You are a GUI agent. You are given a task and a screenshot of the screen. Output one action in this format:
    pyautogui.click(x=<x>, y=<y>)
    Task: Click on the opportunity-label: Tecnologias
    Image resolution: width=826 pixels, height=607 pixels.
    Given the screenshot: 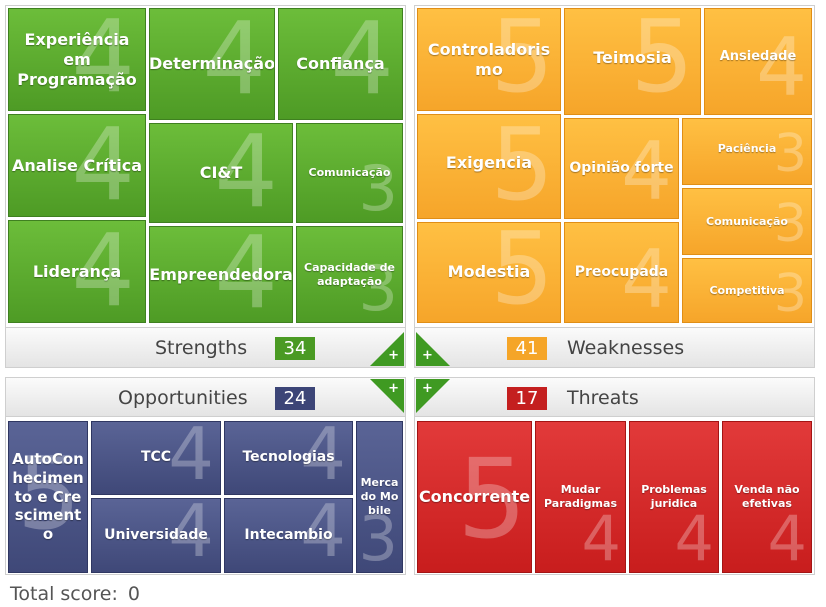 What is the action you would take?
    pyautogui.click(x=288, y=457)
    